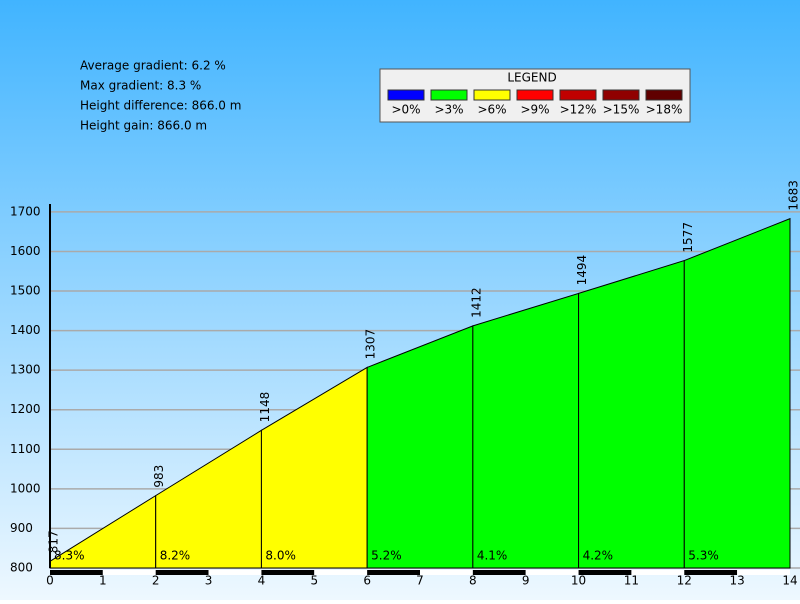  I want to click on x-tick-label: 2, so click(156, 581).